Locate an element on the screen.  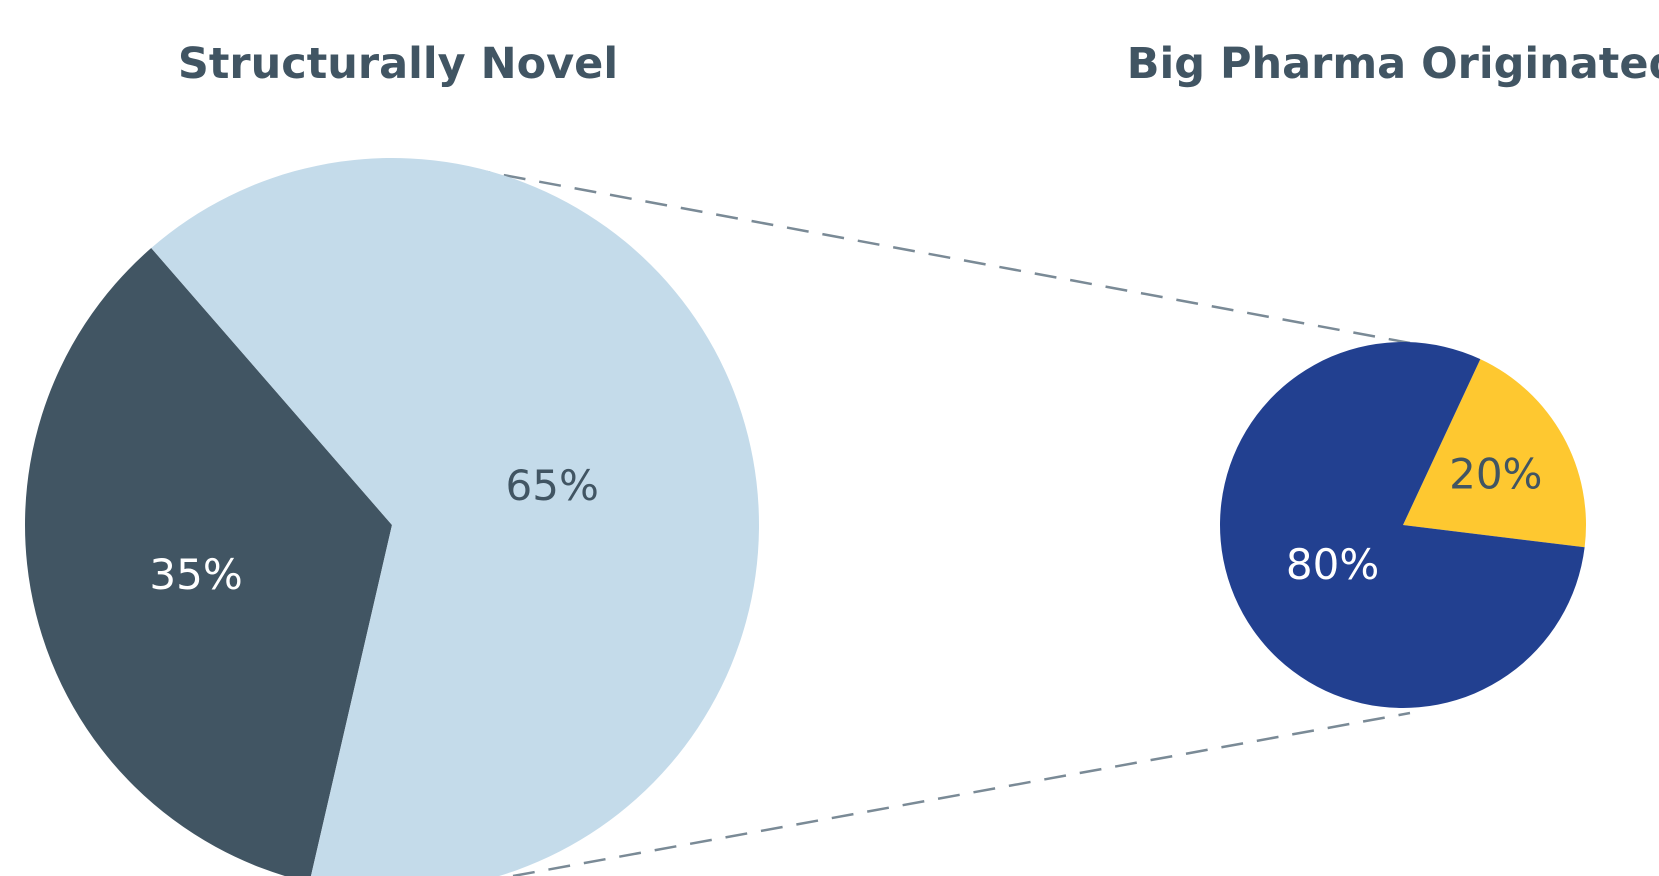
connector-line-bottom is located at coordinates (961, 793).